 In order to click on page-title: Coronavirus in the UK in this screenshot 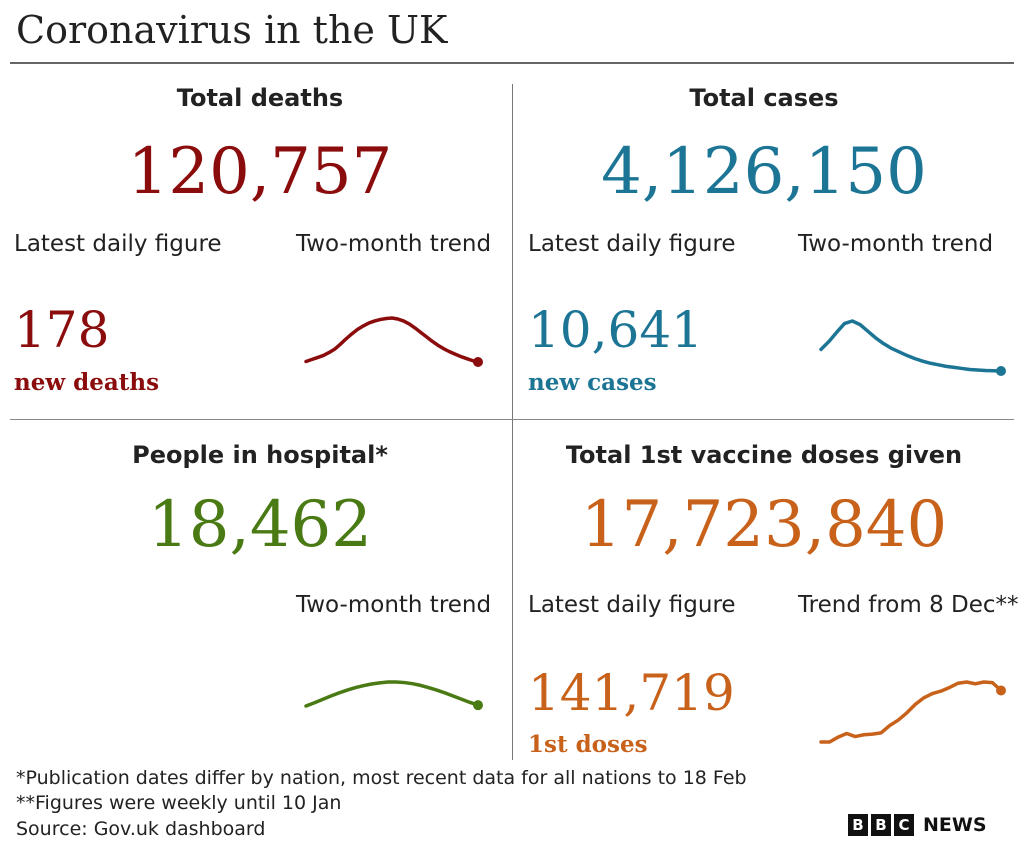, I will do `click(232, 30)`.